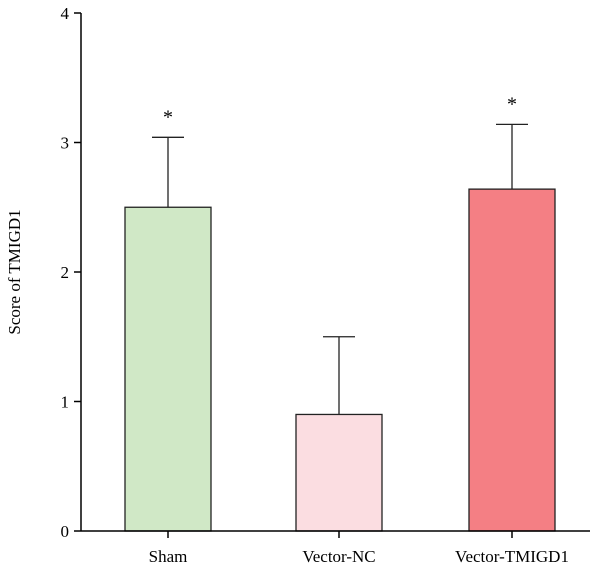  What do you see at coordinates (71, 272) in the screenshot?
I see `y-axis: 0 1 2 3 4` at bounding box center [71, 272].